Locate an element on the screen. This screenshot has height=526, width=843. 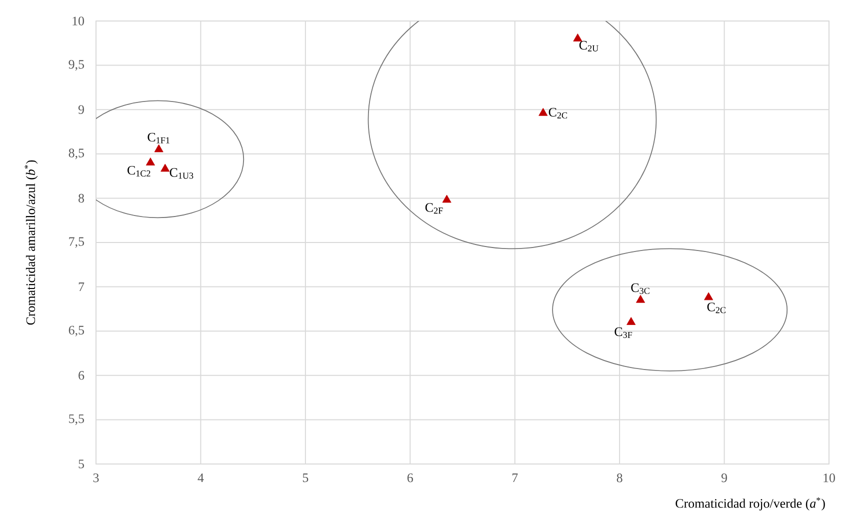
annotation: C$_{1C2}$ is located at coordinates (139, 171).